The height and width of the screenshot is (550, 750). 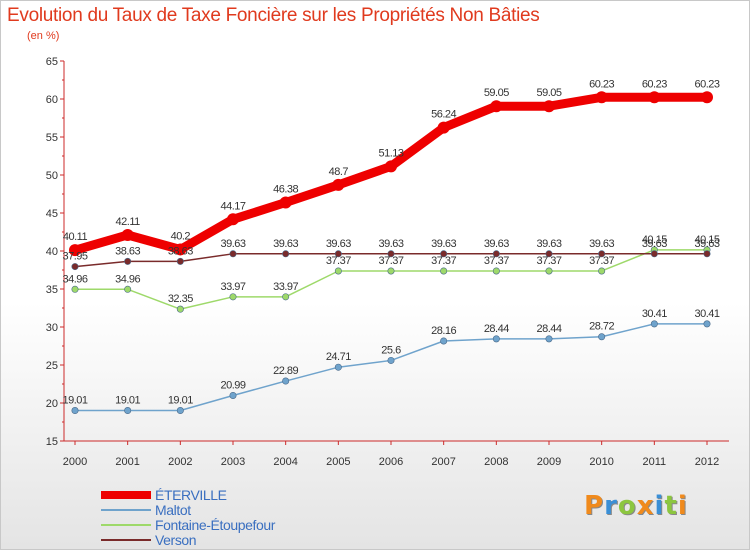 I want to click on y-tick-label: 50, so click(x=52, y=176).